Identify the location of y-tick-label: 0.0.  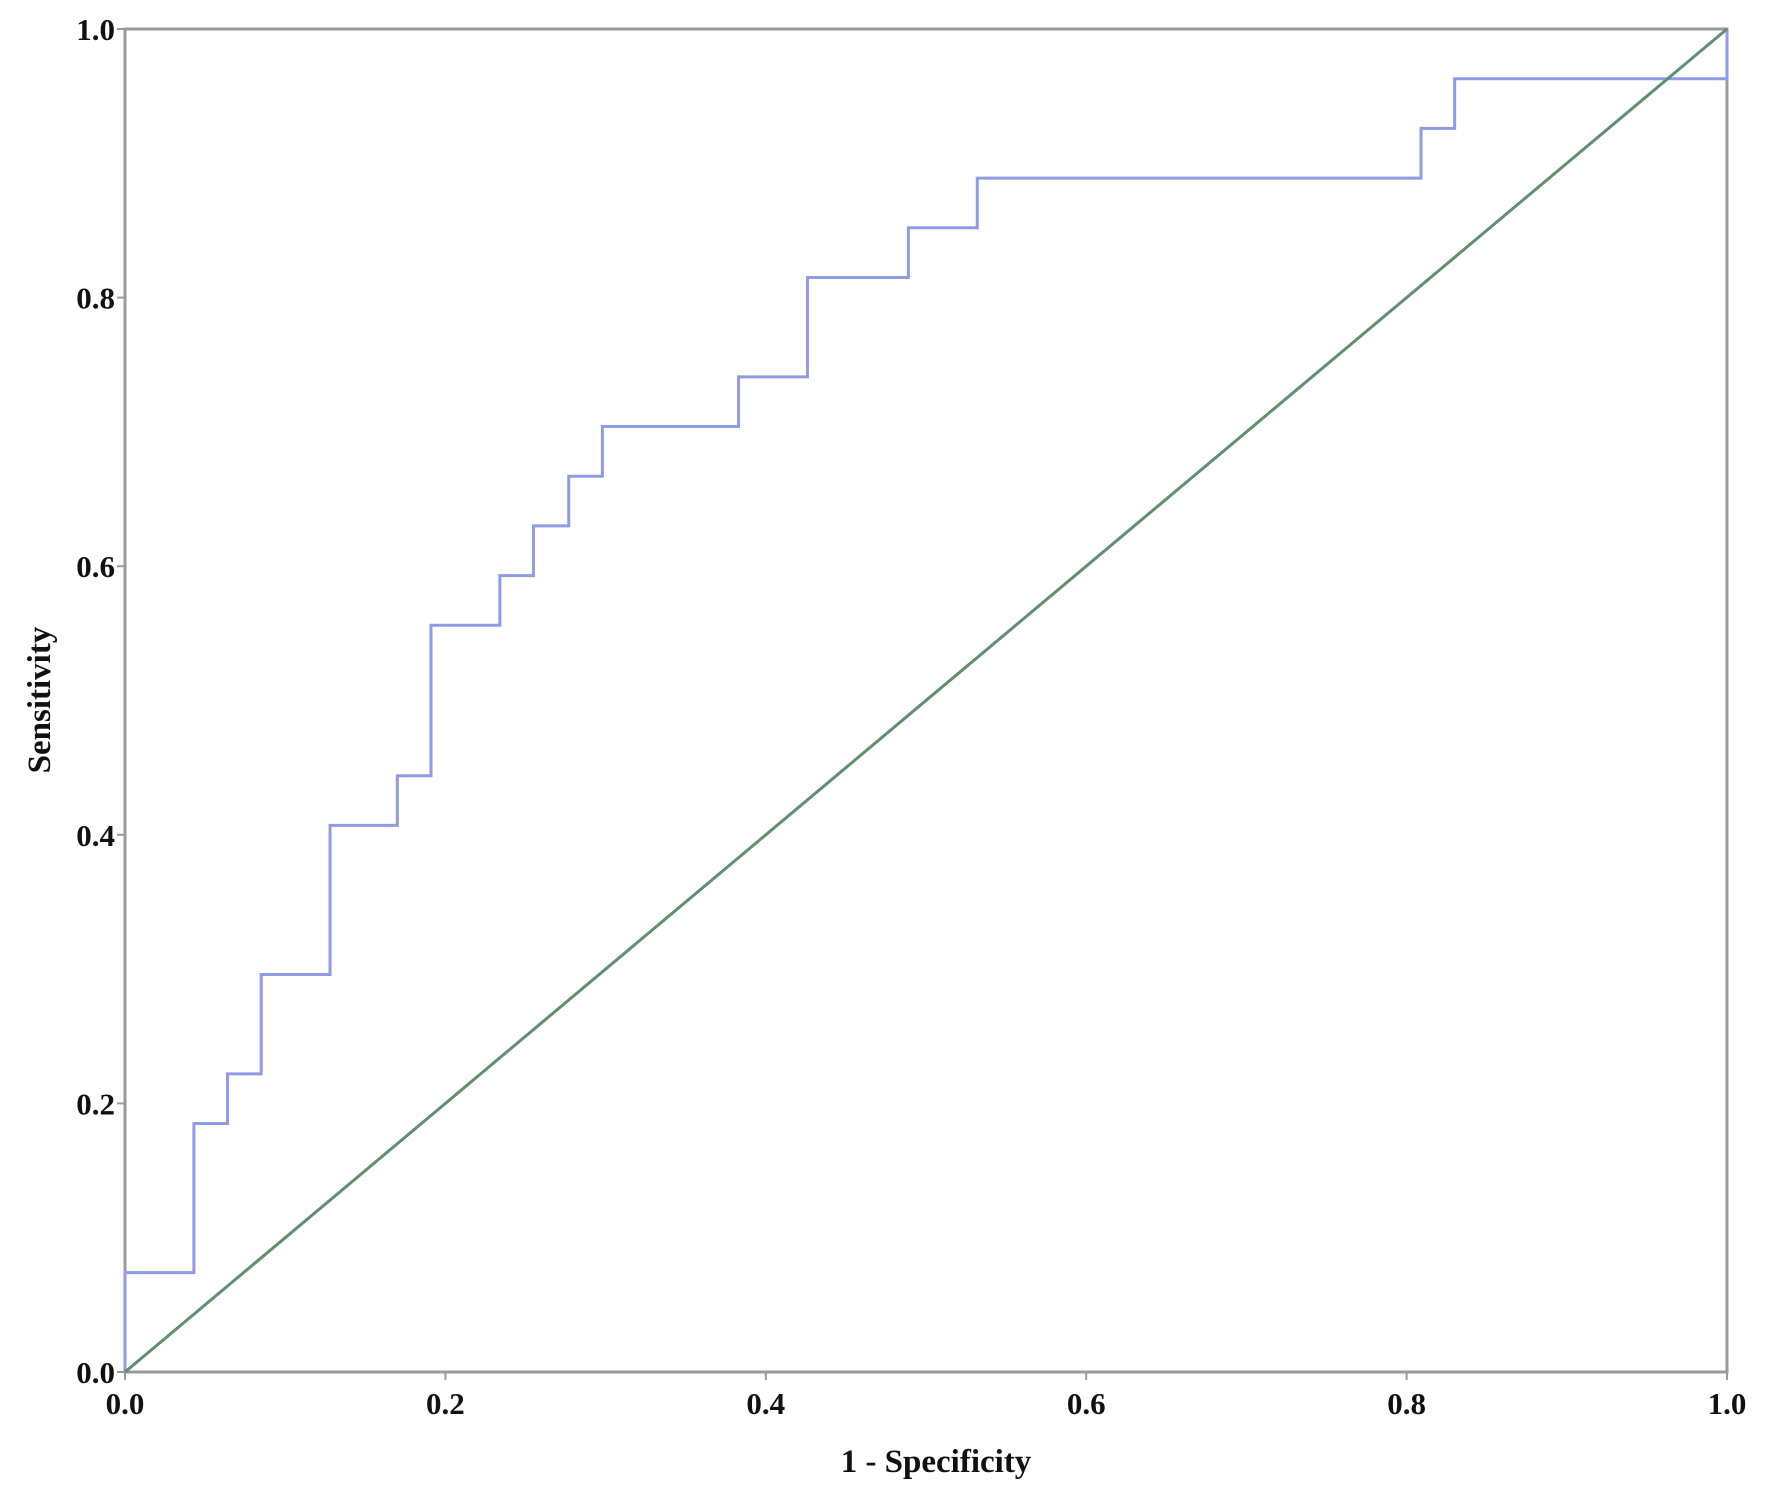
(95, 1372).